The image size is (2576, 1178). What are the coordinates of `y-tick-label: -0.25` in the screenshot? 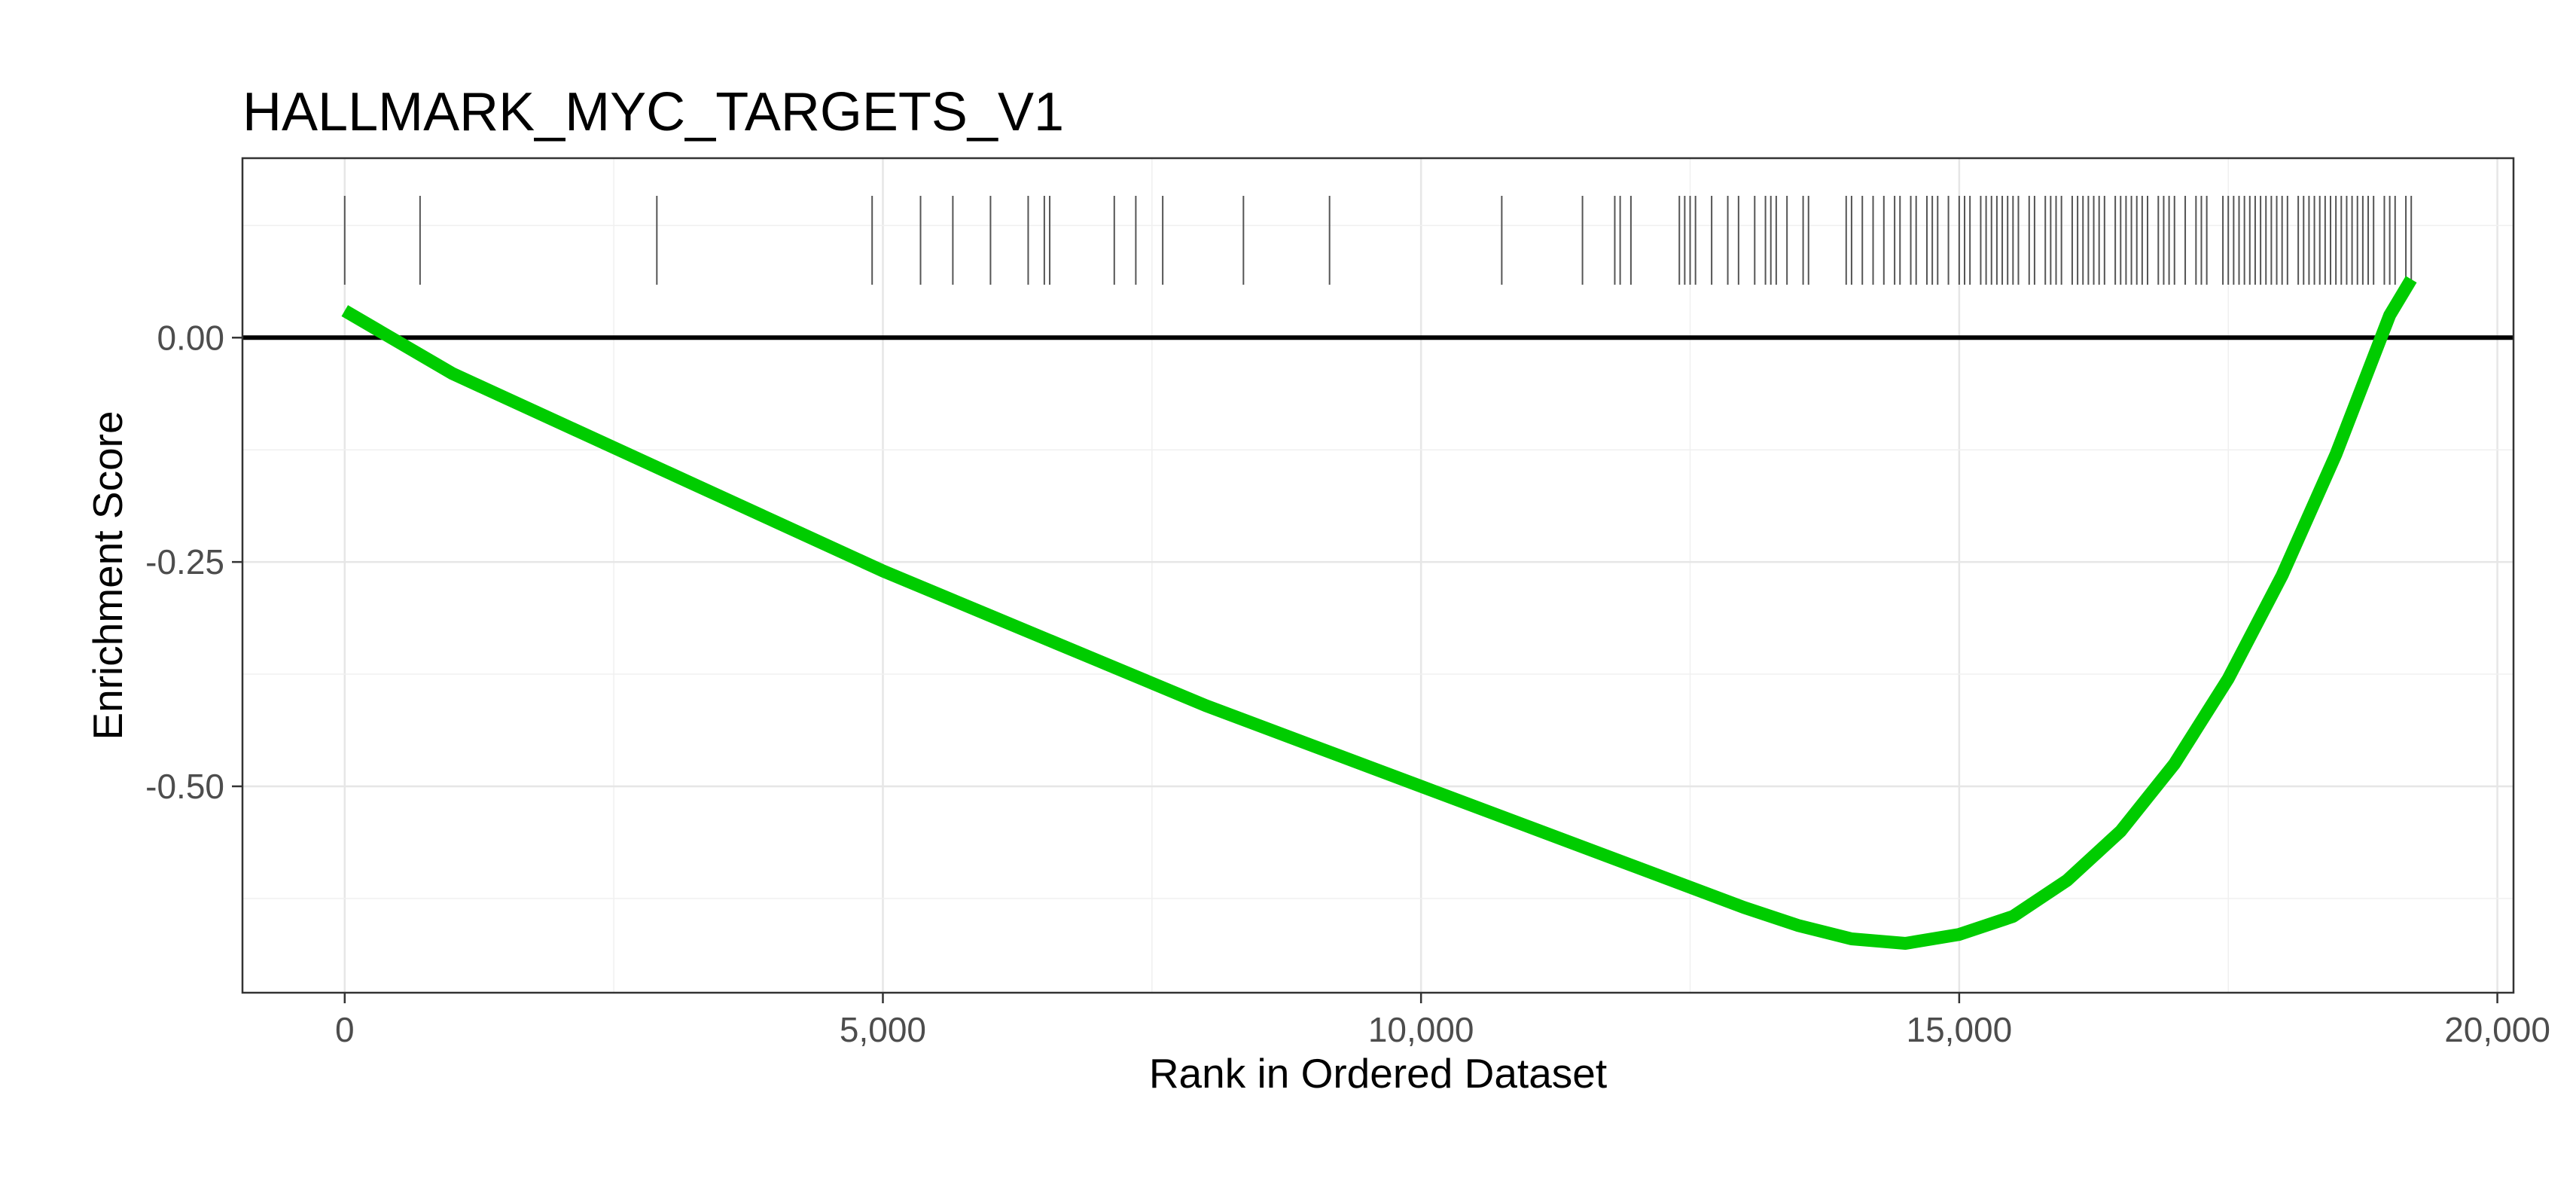 It's located at (184, 562).